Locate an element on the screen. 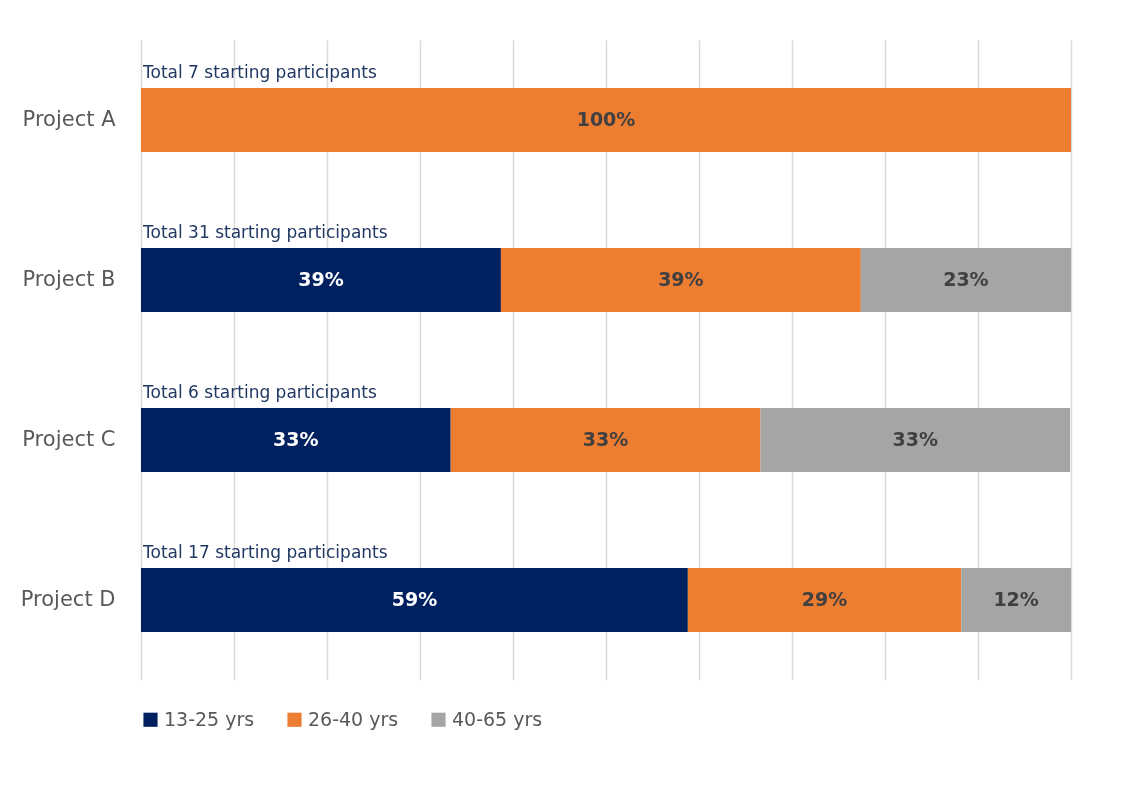  data-label: 59% is located at coordinates (414, 599).